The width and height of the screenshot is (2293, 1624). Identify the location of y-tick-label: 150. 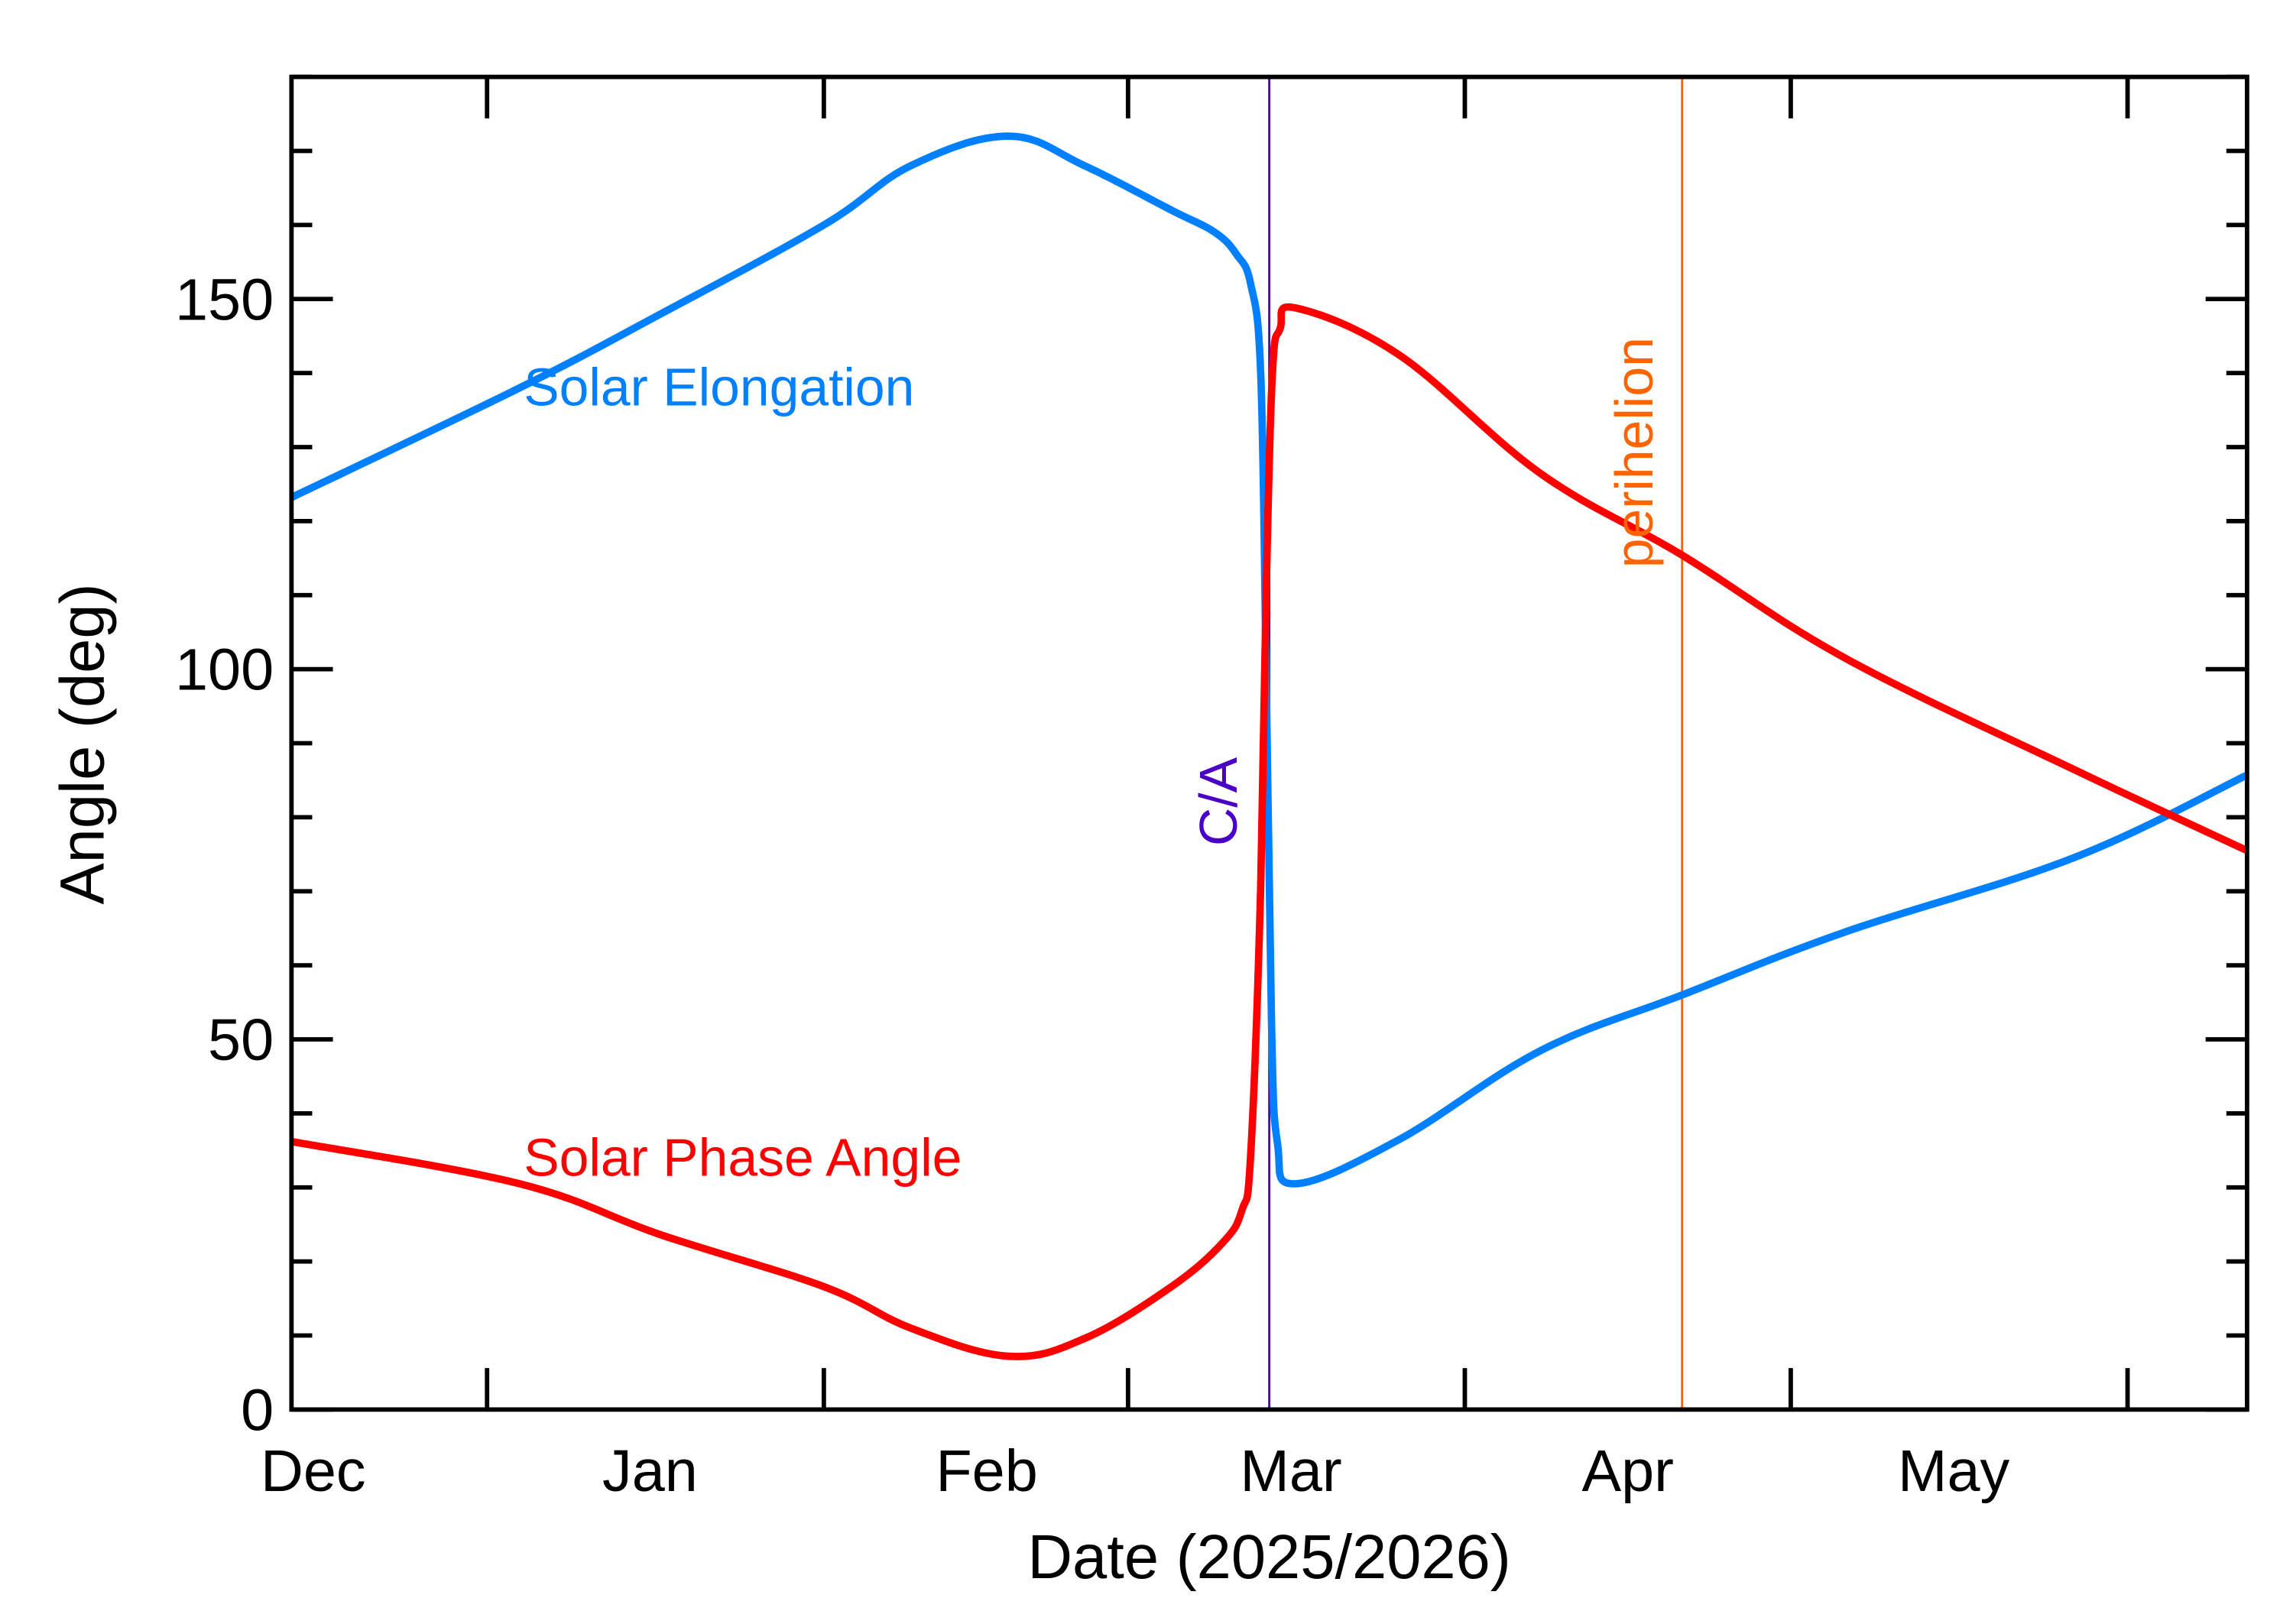
(225, 299).